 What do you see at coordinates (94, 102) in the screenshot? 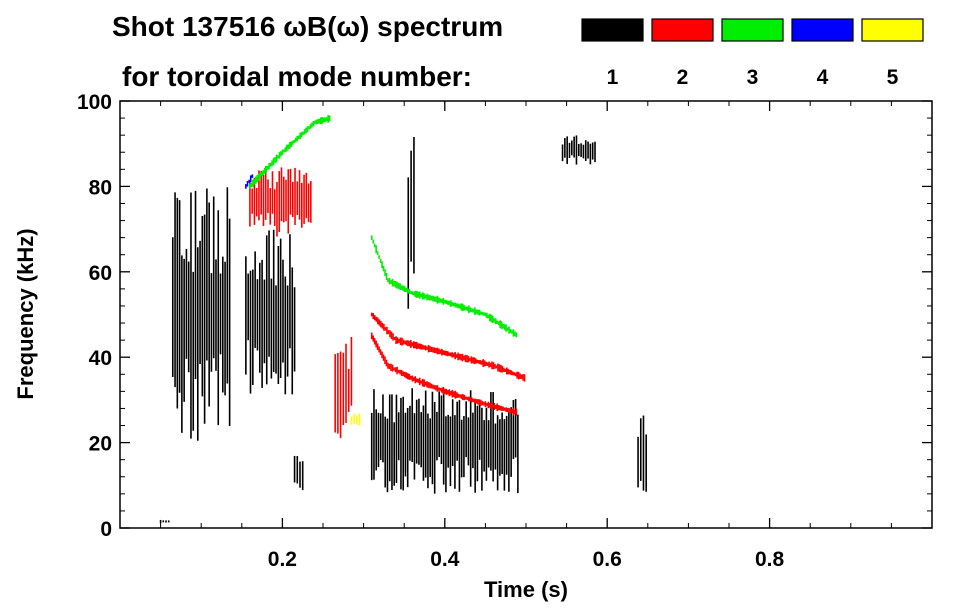
I see `y-tick-label: 100` at bounding box center [94, 102].